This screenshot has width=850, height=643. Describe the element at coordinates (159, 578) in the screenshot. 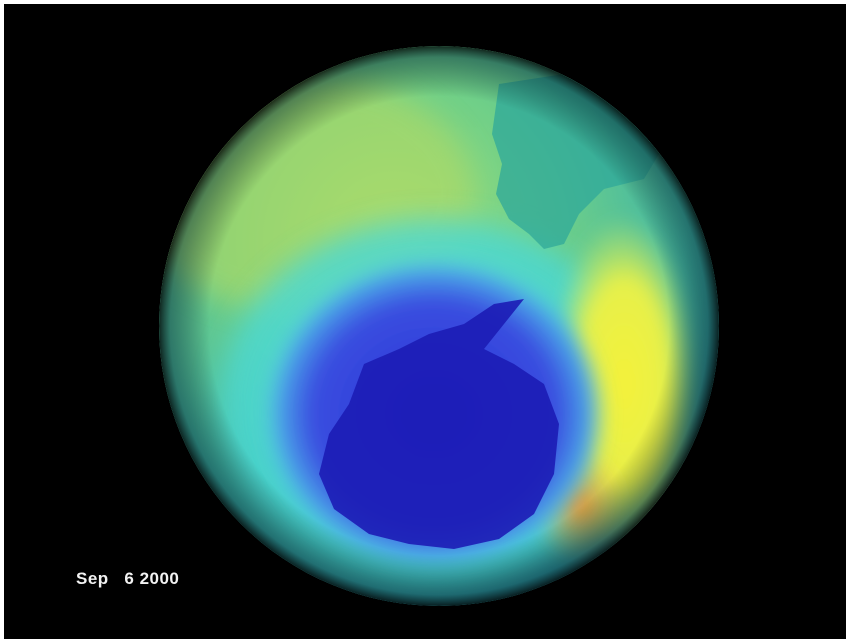

I see `date-year: 2000` at that location.